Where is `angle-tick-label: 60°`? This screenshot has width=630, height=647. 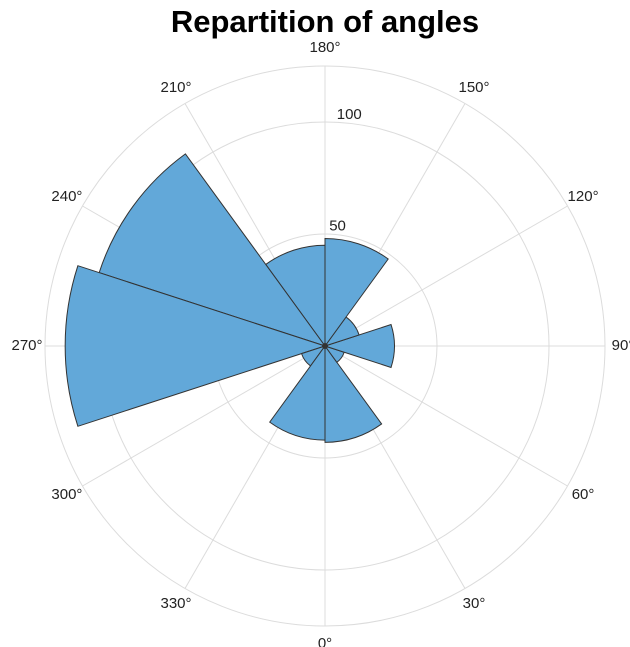 angle-tick-label: 60° is located at coordinates (583, 494).